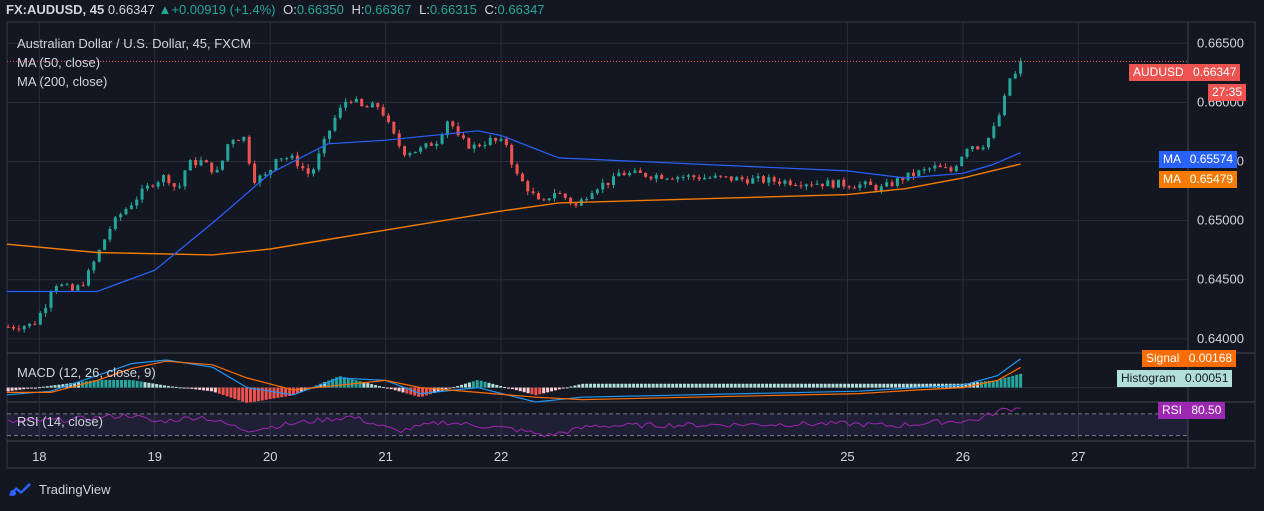  I want to click on open-value: 0.66350, so click(320, 9).